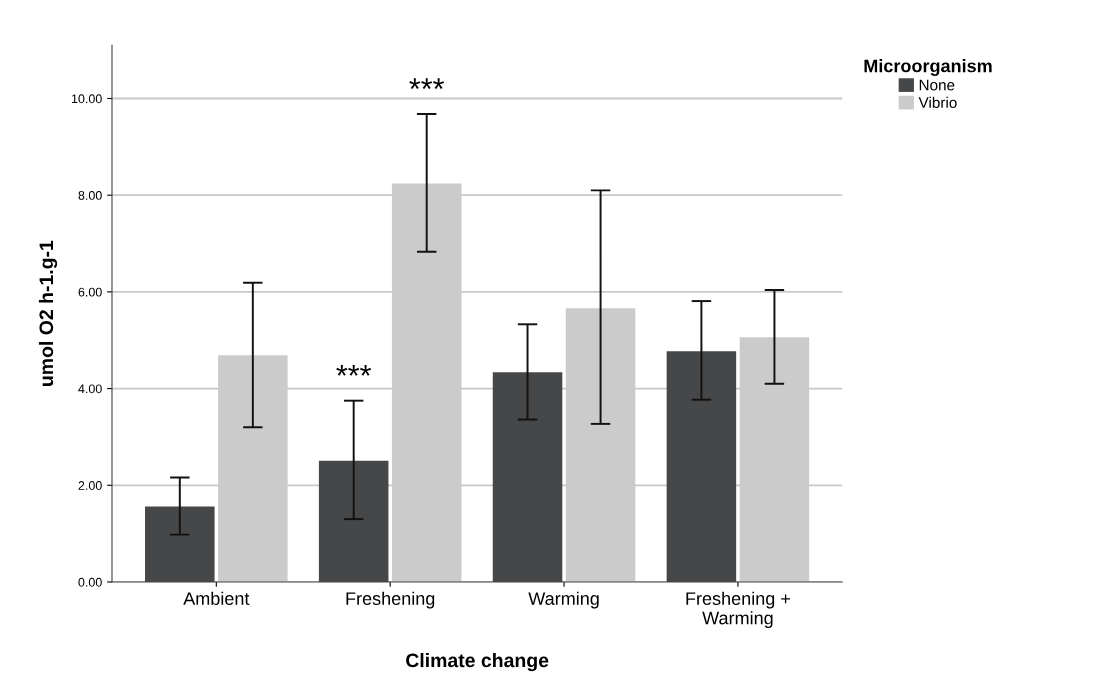 The width and height of the screenshot is (1120, 697). What do you see at coordinates (937, 102) in the screenshot?
I see `legend-label: Vibrio` at bounding box center [937, 102].